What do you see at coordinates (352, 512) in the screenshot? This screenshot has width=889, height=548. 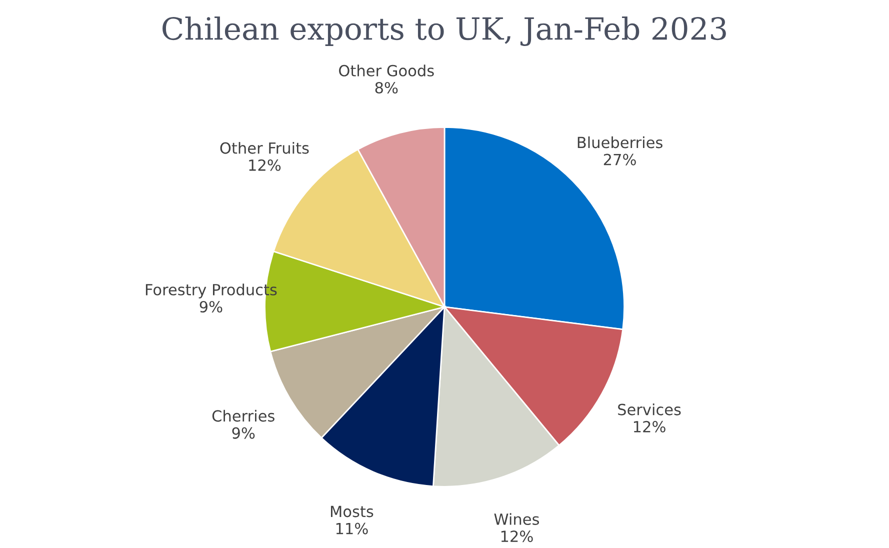 I see `slice-label: Mosts` at bounding box center [352, 512].